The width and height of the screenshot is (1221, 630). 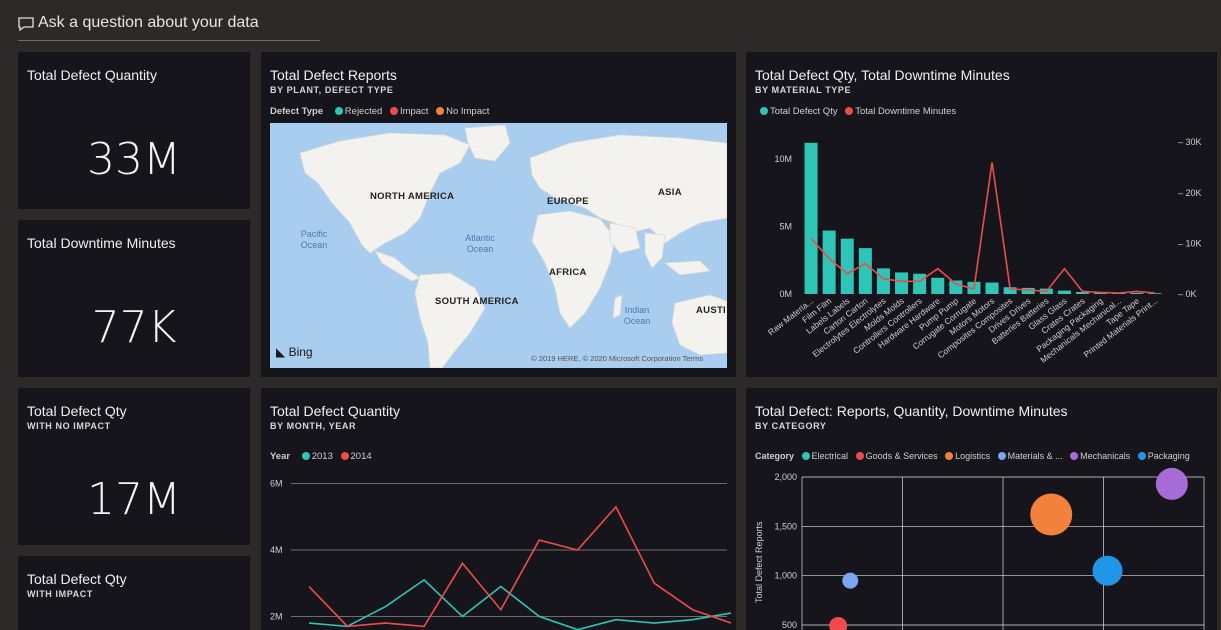 I want to click on kpi-tile-no-impact: Total Defect Qty WITH NO IMPACT 17M, so click(x=134, y=466).